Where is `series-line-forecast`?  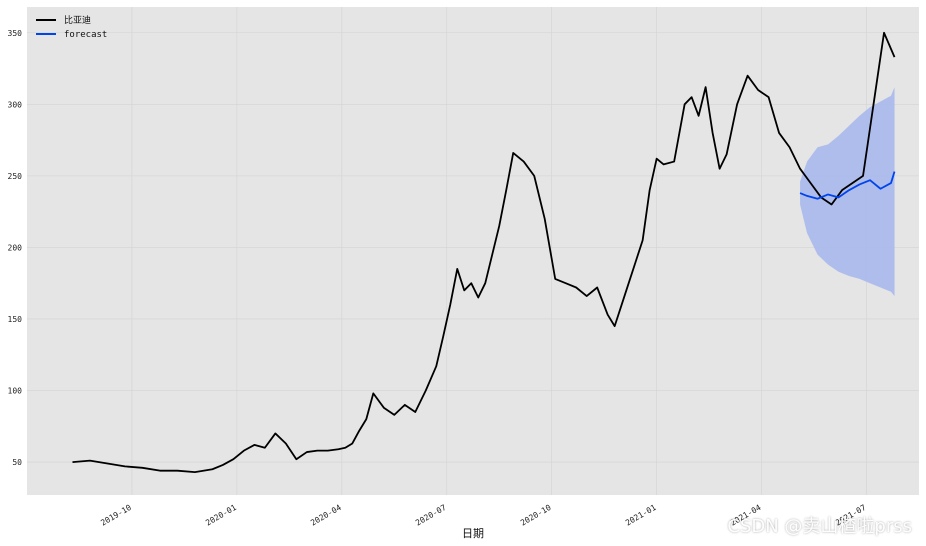
series-line-forecast is located at coordinates (847, 185).